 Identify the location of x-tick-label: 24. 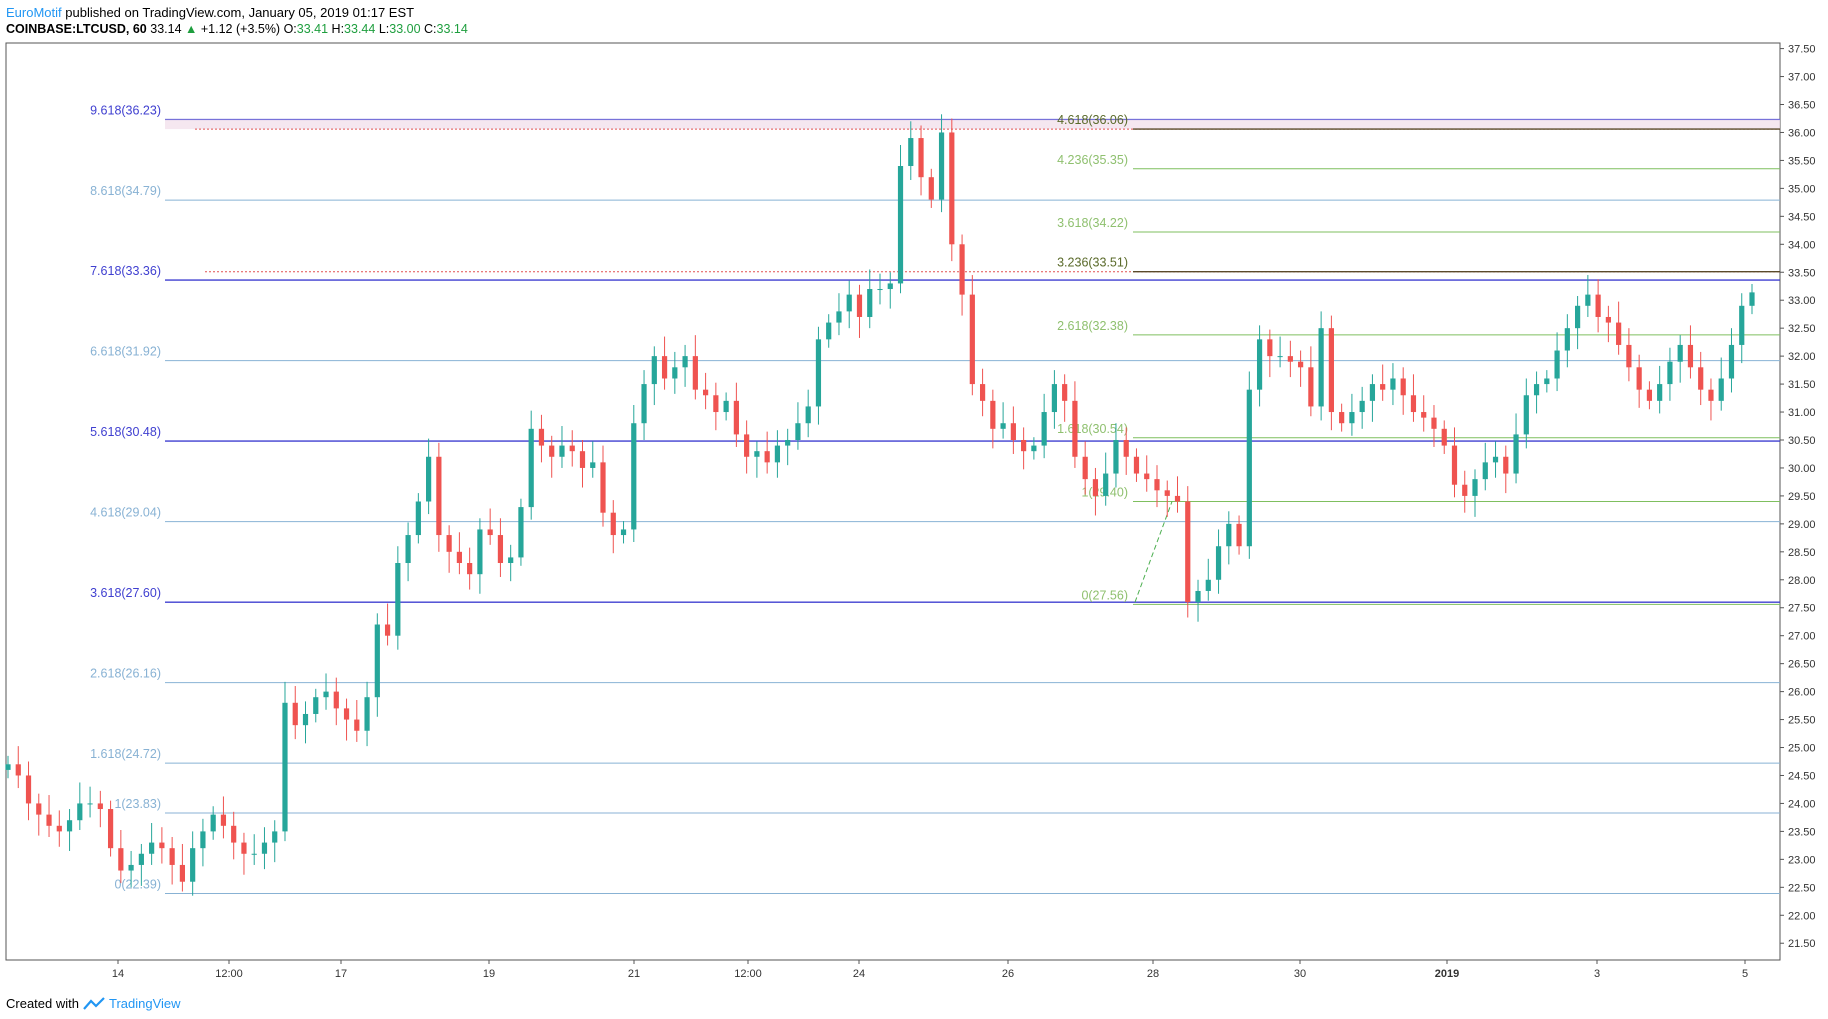
(859, 974).